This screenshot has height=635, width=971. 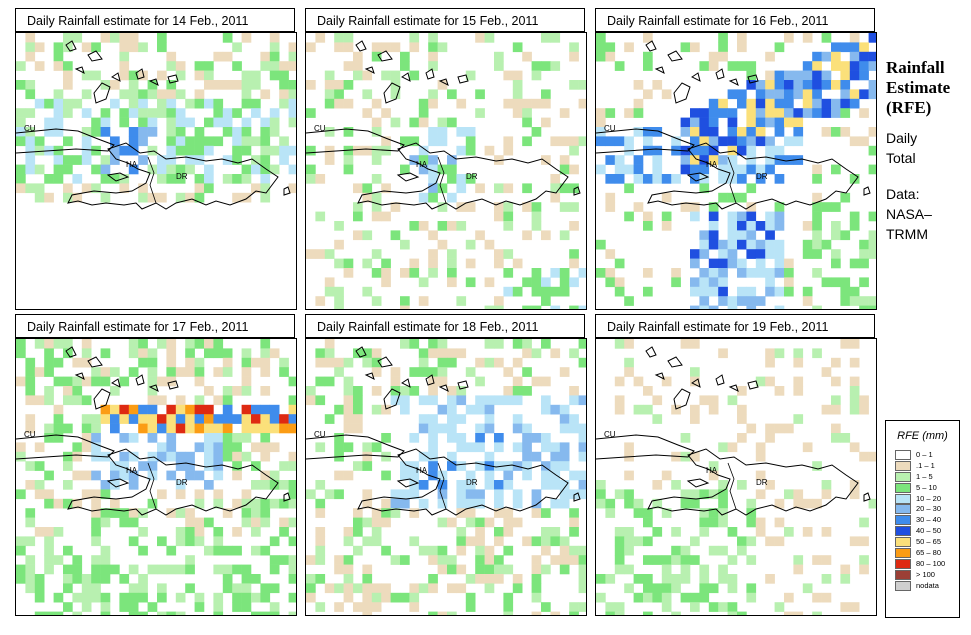 I want to click on legend-label: nodata, so click(x=927, y=585).